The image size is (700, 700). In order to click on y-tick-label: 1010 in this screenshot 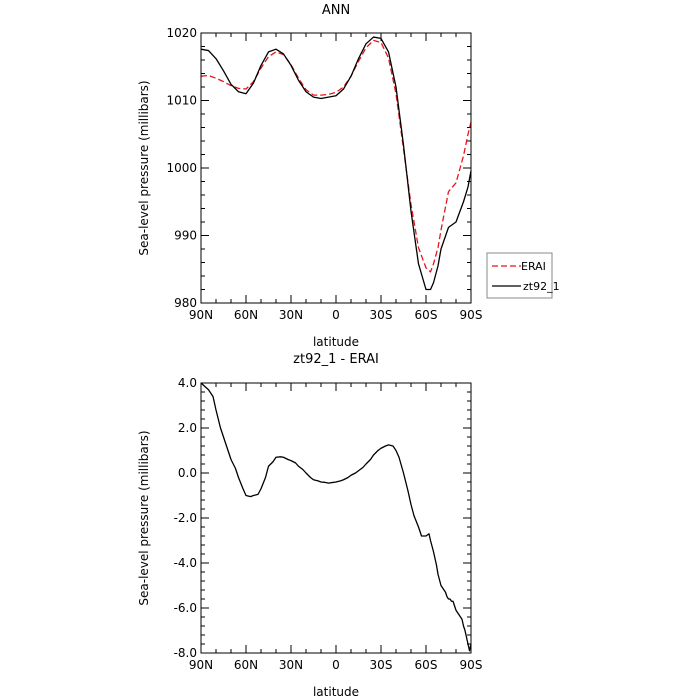, I will do `click(181, 101)`.